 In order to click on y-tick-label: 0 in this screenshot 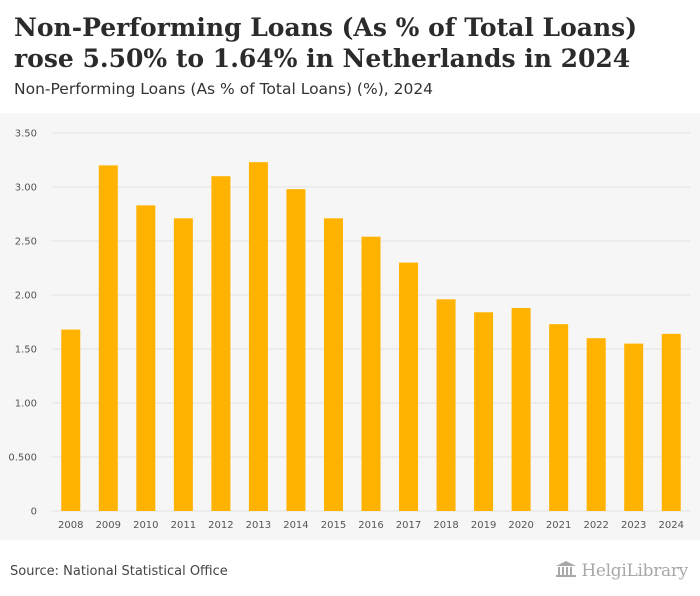, I will do `click(34, 512)`.